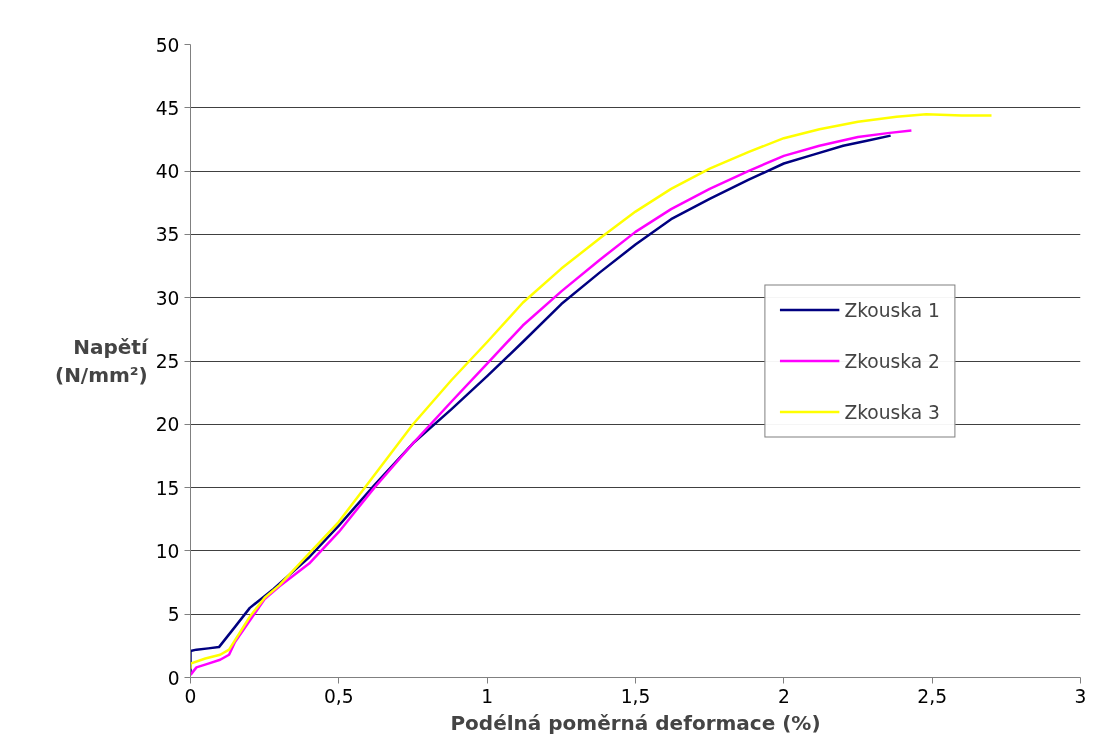 The width and height of the screenshot is (1114, 751). I want to click on x-axis-title: Podélná poměrná deformace (%), so click(635, 722).